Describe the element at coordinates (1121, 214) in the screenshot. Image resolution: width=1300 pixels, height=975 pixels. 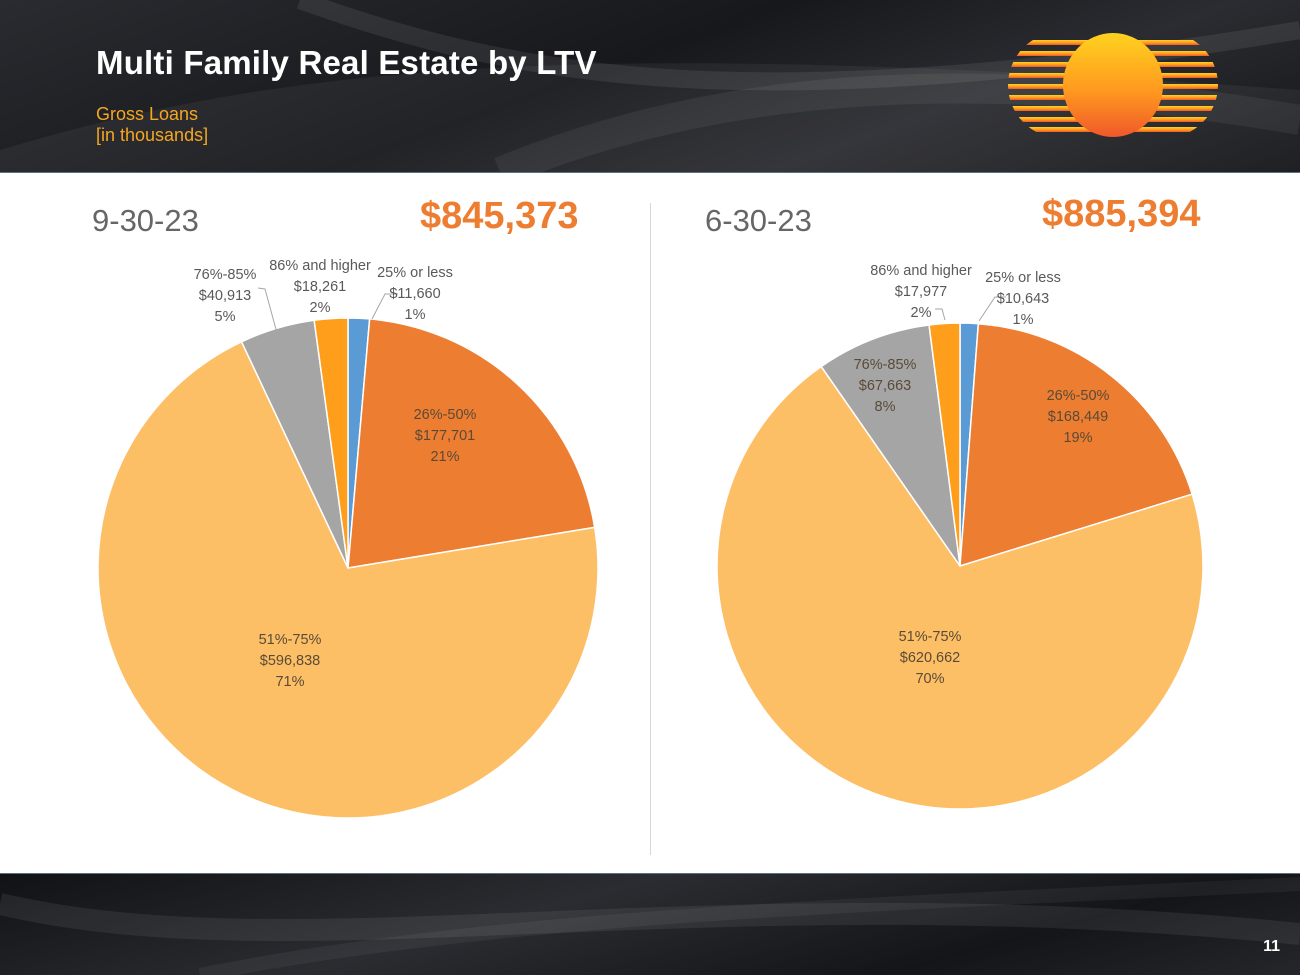
I see `chart-2-total: $885,394` at that location.